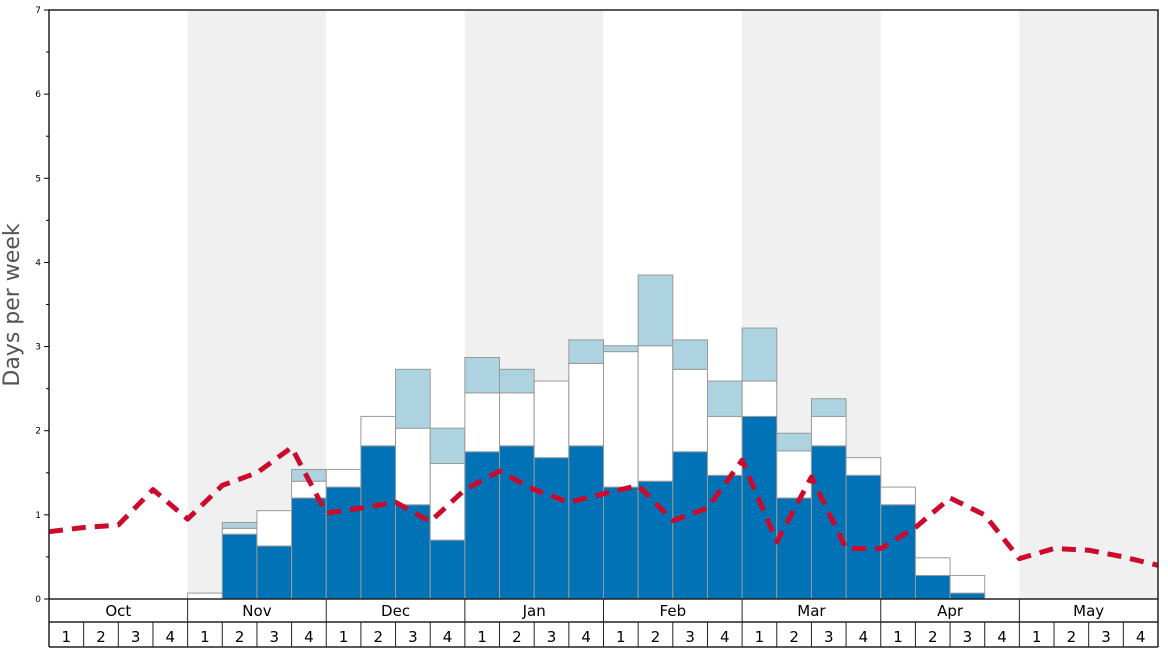 The width and height of the screenshot is (1168, 648). What do you see at coordinates (38, 11) in the screenshot?
I see `y-tick-label: 7` at bounding box center [38, 11].